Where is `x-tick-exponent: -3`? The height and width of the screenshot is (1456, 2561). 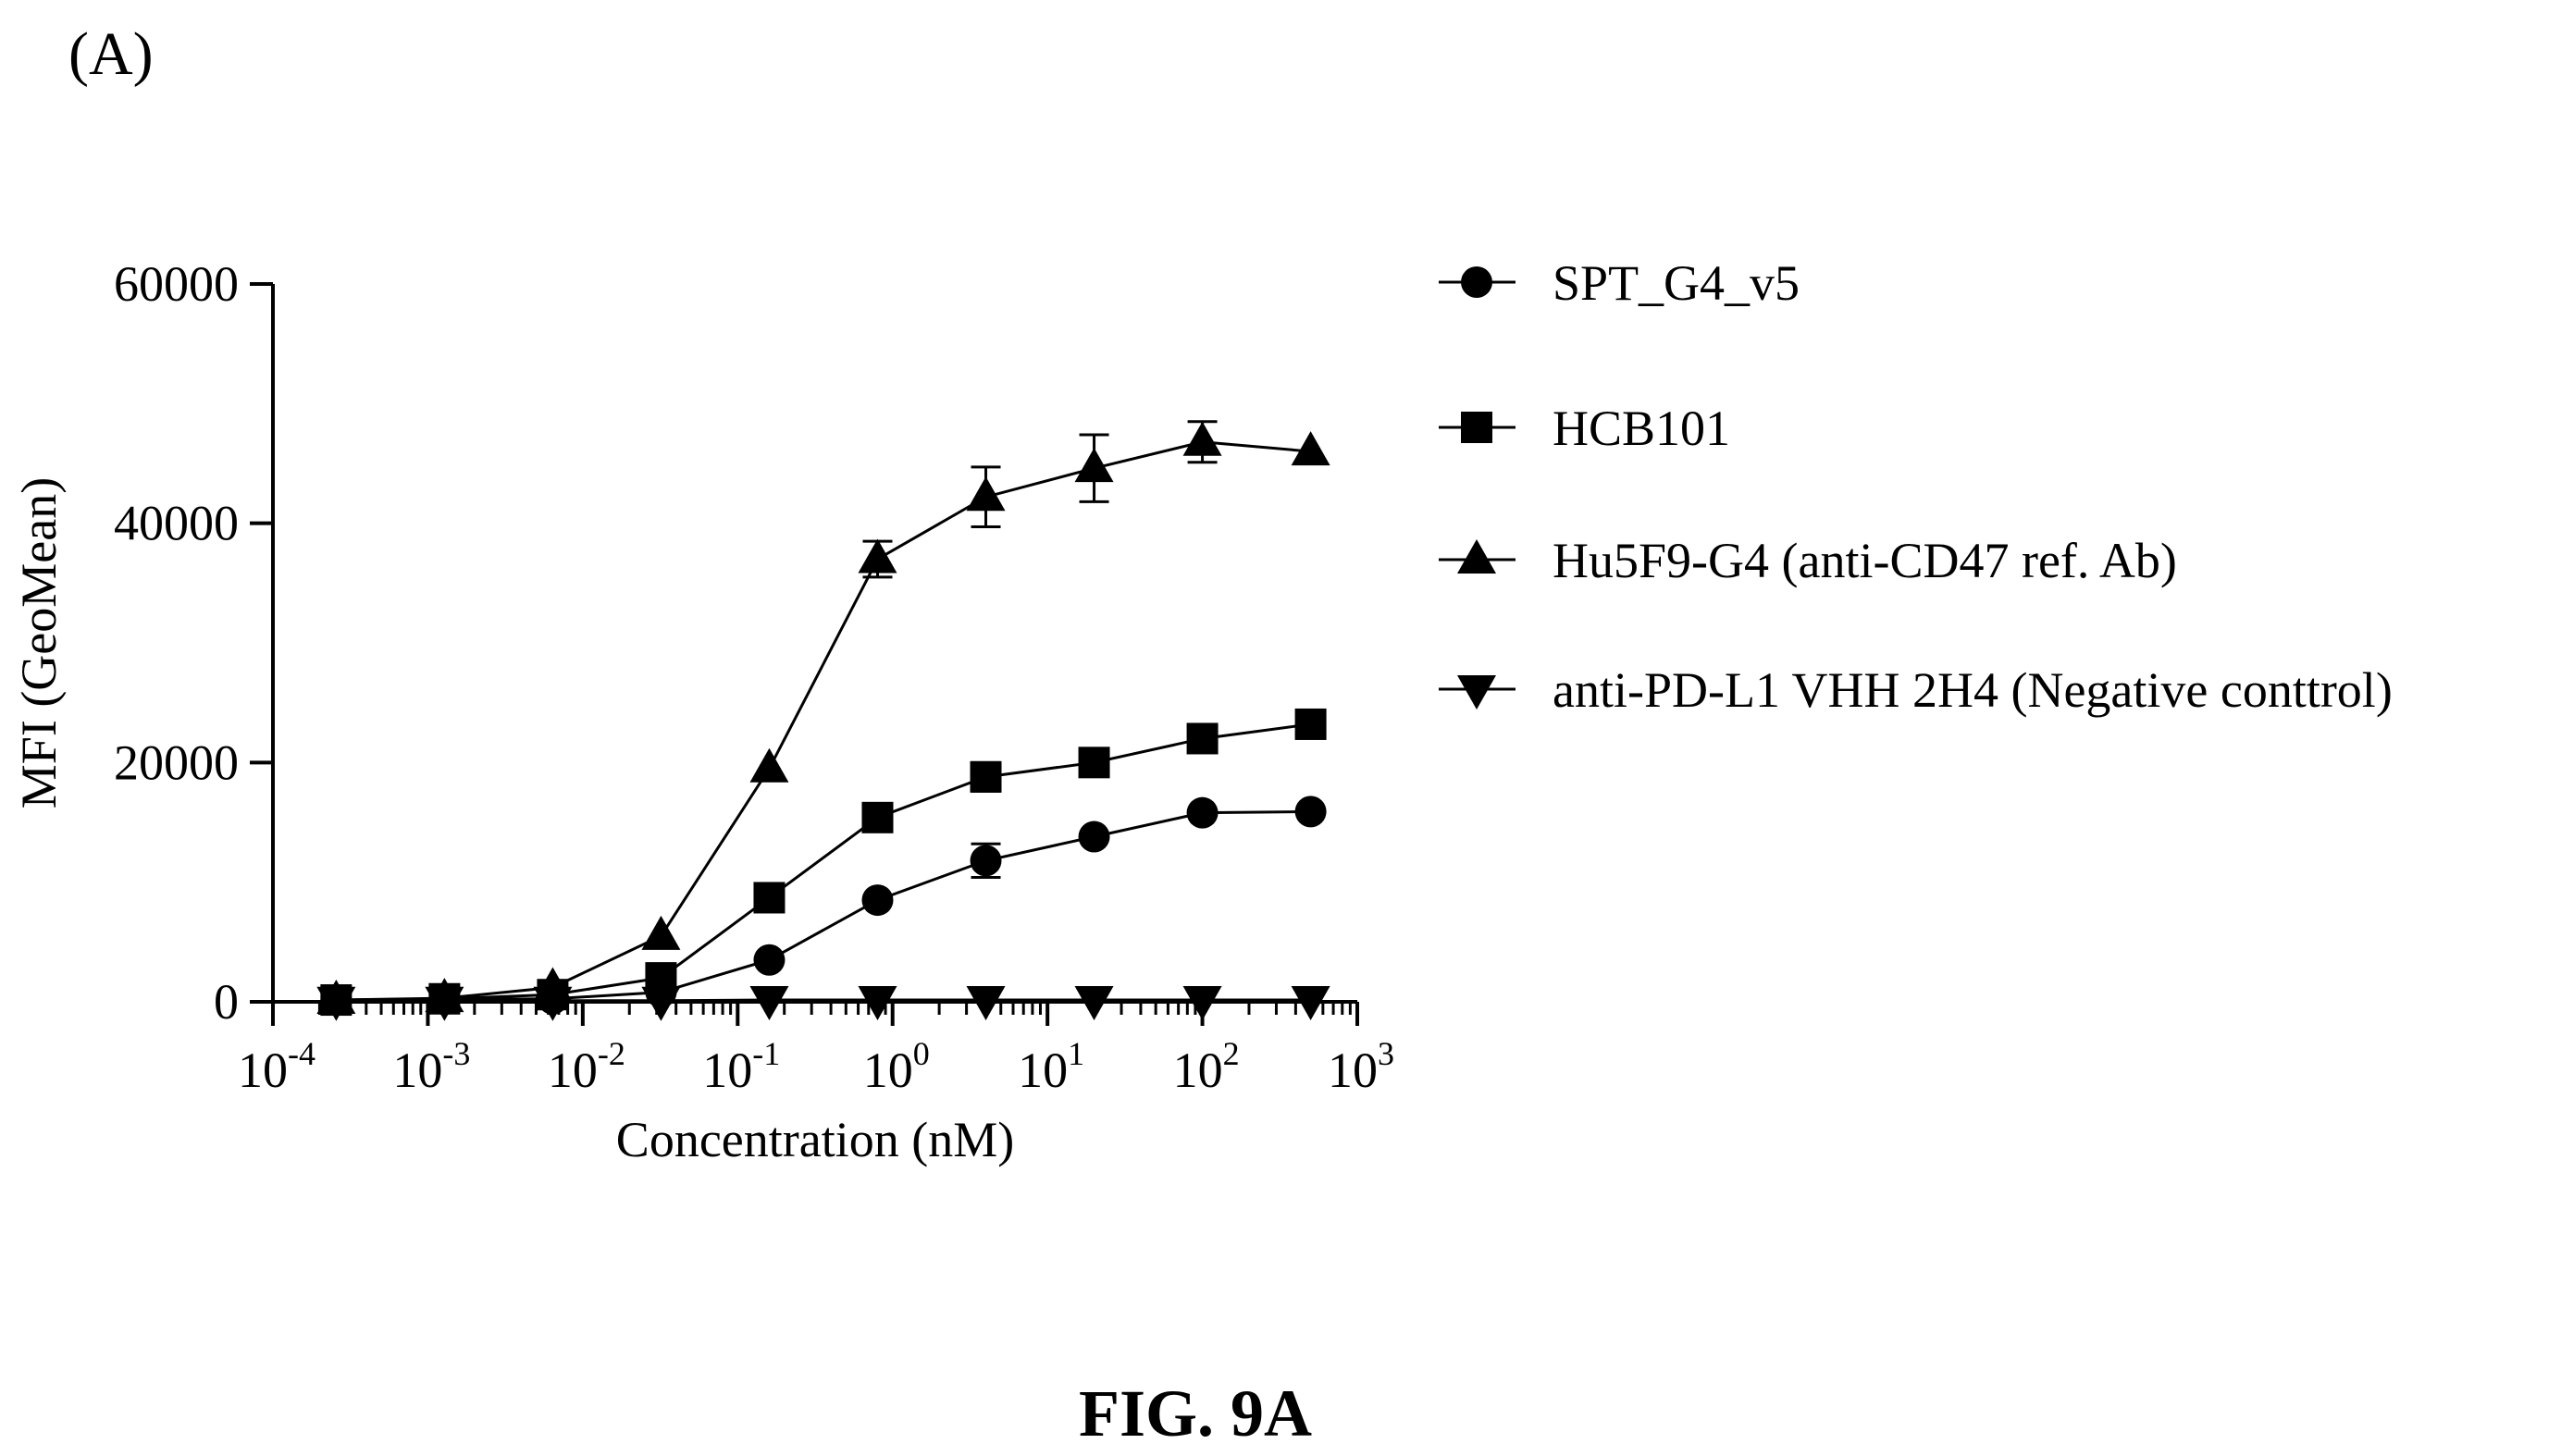 x-tick-exponent: -3 is located at coordinates (456, 1053).